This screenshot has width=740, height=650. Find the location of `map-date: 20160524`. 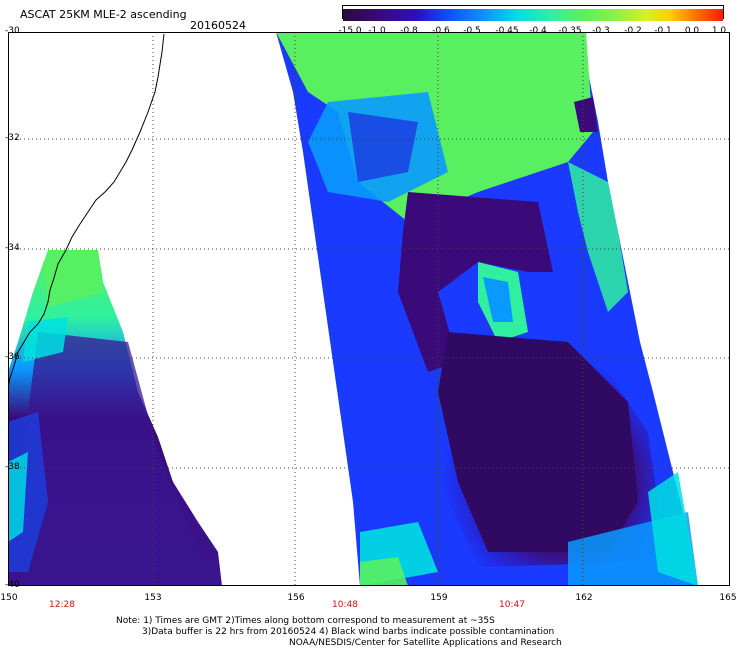

map-date: 20160524 is located at coordinates (218, 25).